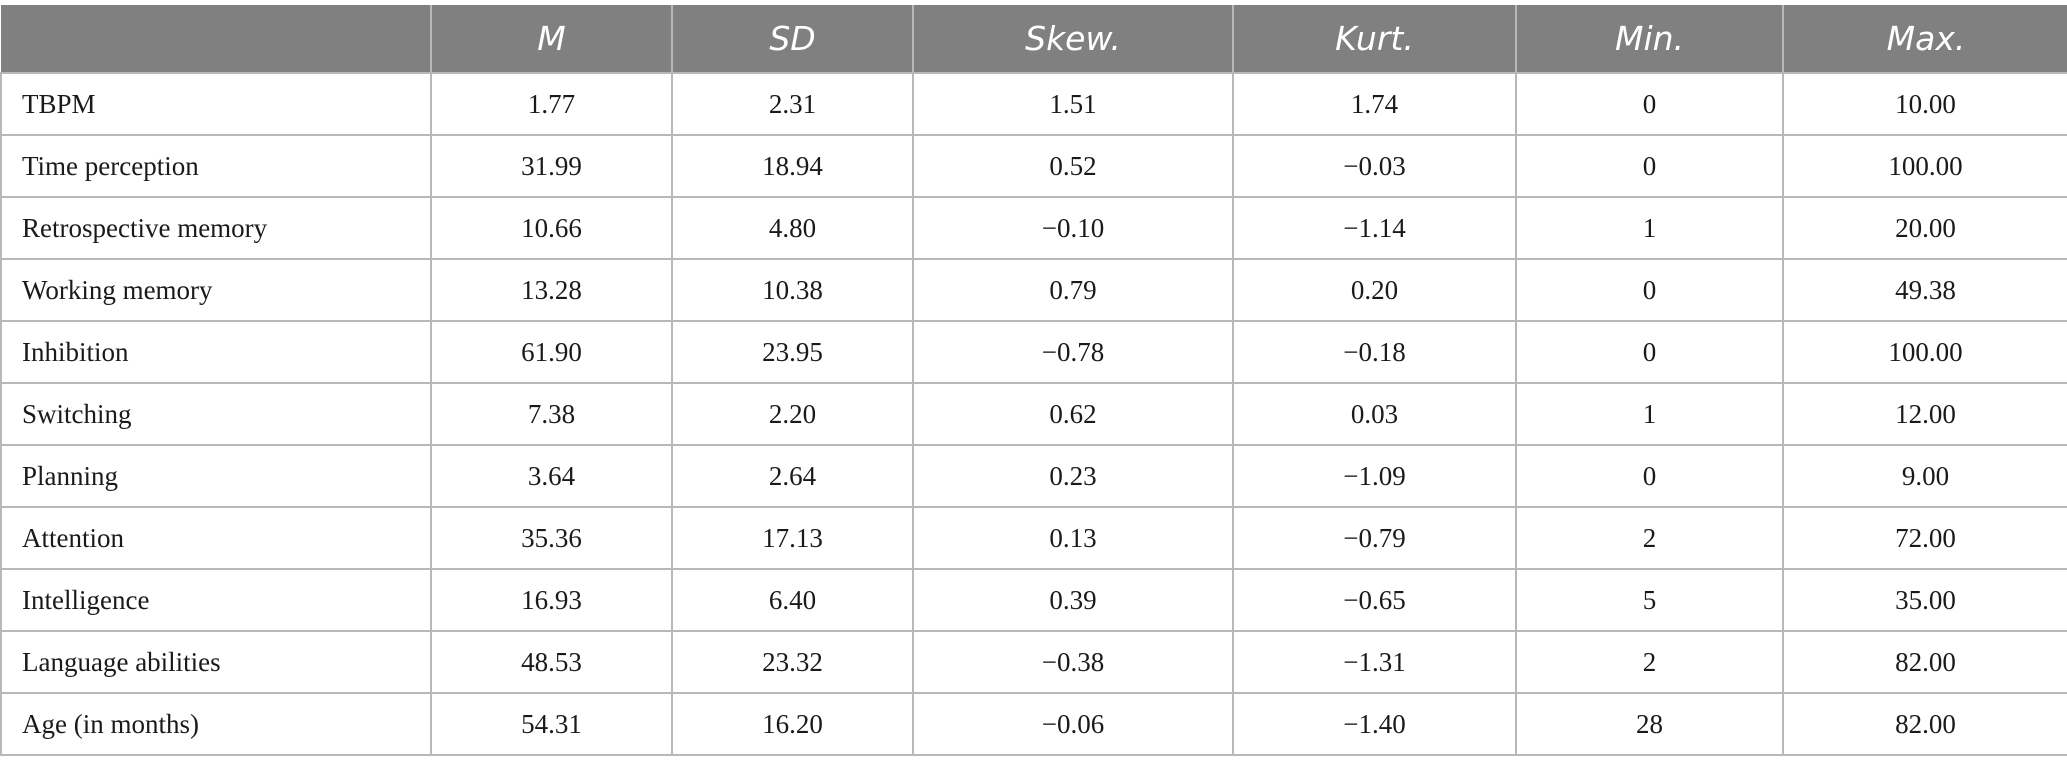 Image resolution: width=2067 pixels, height=772 pixels. I want to click on cell-mean: 16.93, so click(551, 600).